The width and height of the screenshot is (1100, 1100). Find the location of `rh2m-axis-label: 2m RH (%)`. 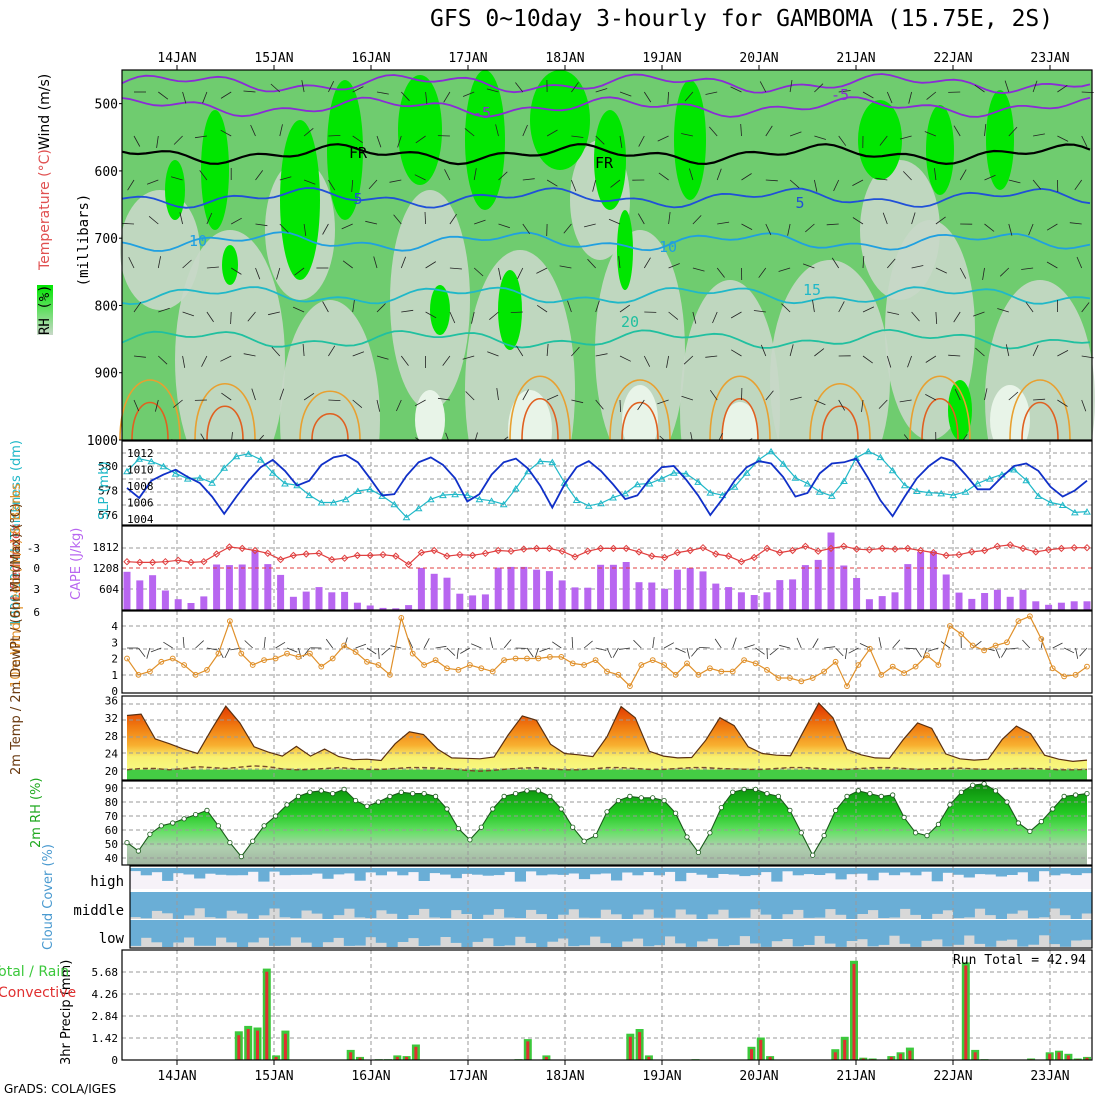

rh2m-axis-label: 2m RH (%) is located at coordinates (36, 812).